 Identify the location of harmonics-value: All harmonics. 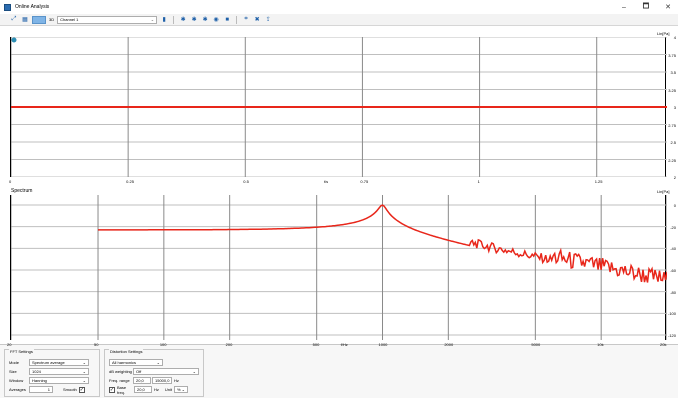
(124, 362).